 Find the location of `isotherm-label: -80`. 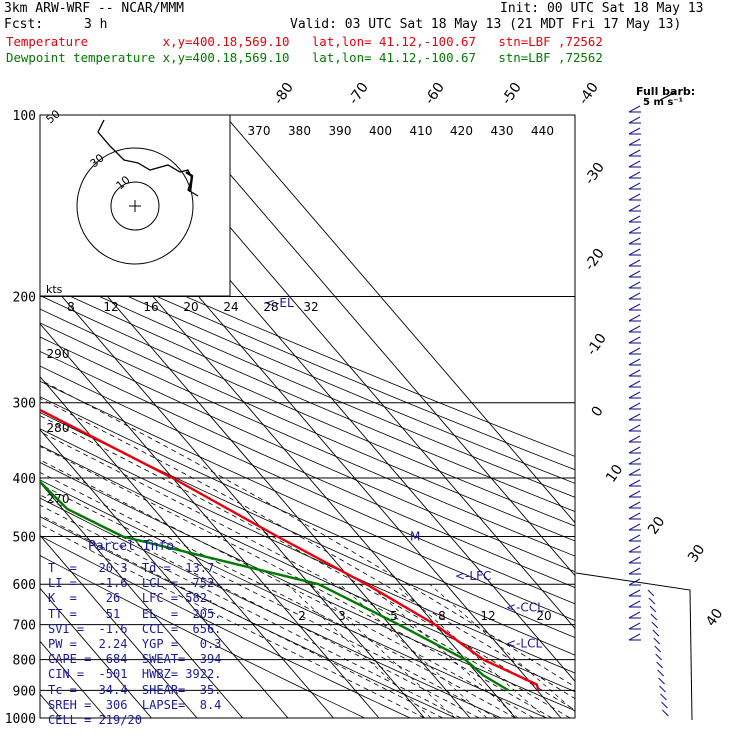

isotherm-label: -80 is located at coordinates (284, 94).